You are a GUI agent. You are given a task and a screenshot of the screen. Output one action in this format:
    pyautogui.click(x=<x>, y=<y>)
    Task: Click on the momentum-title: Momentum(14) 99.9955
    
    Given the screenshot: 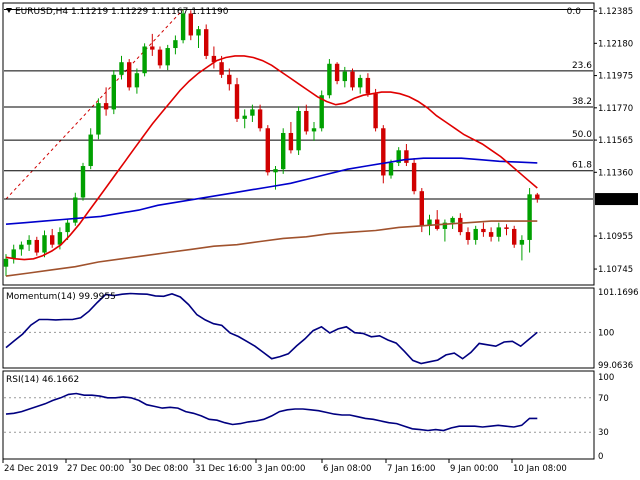 What is the action you would take?
    pyautogui.click(x=61, y=297)
    